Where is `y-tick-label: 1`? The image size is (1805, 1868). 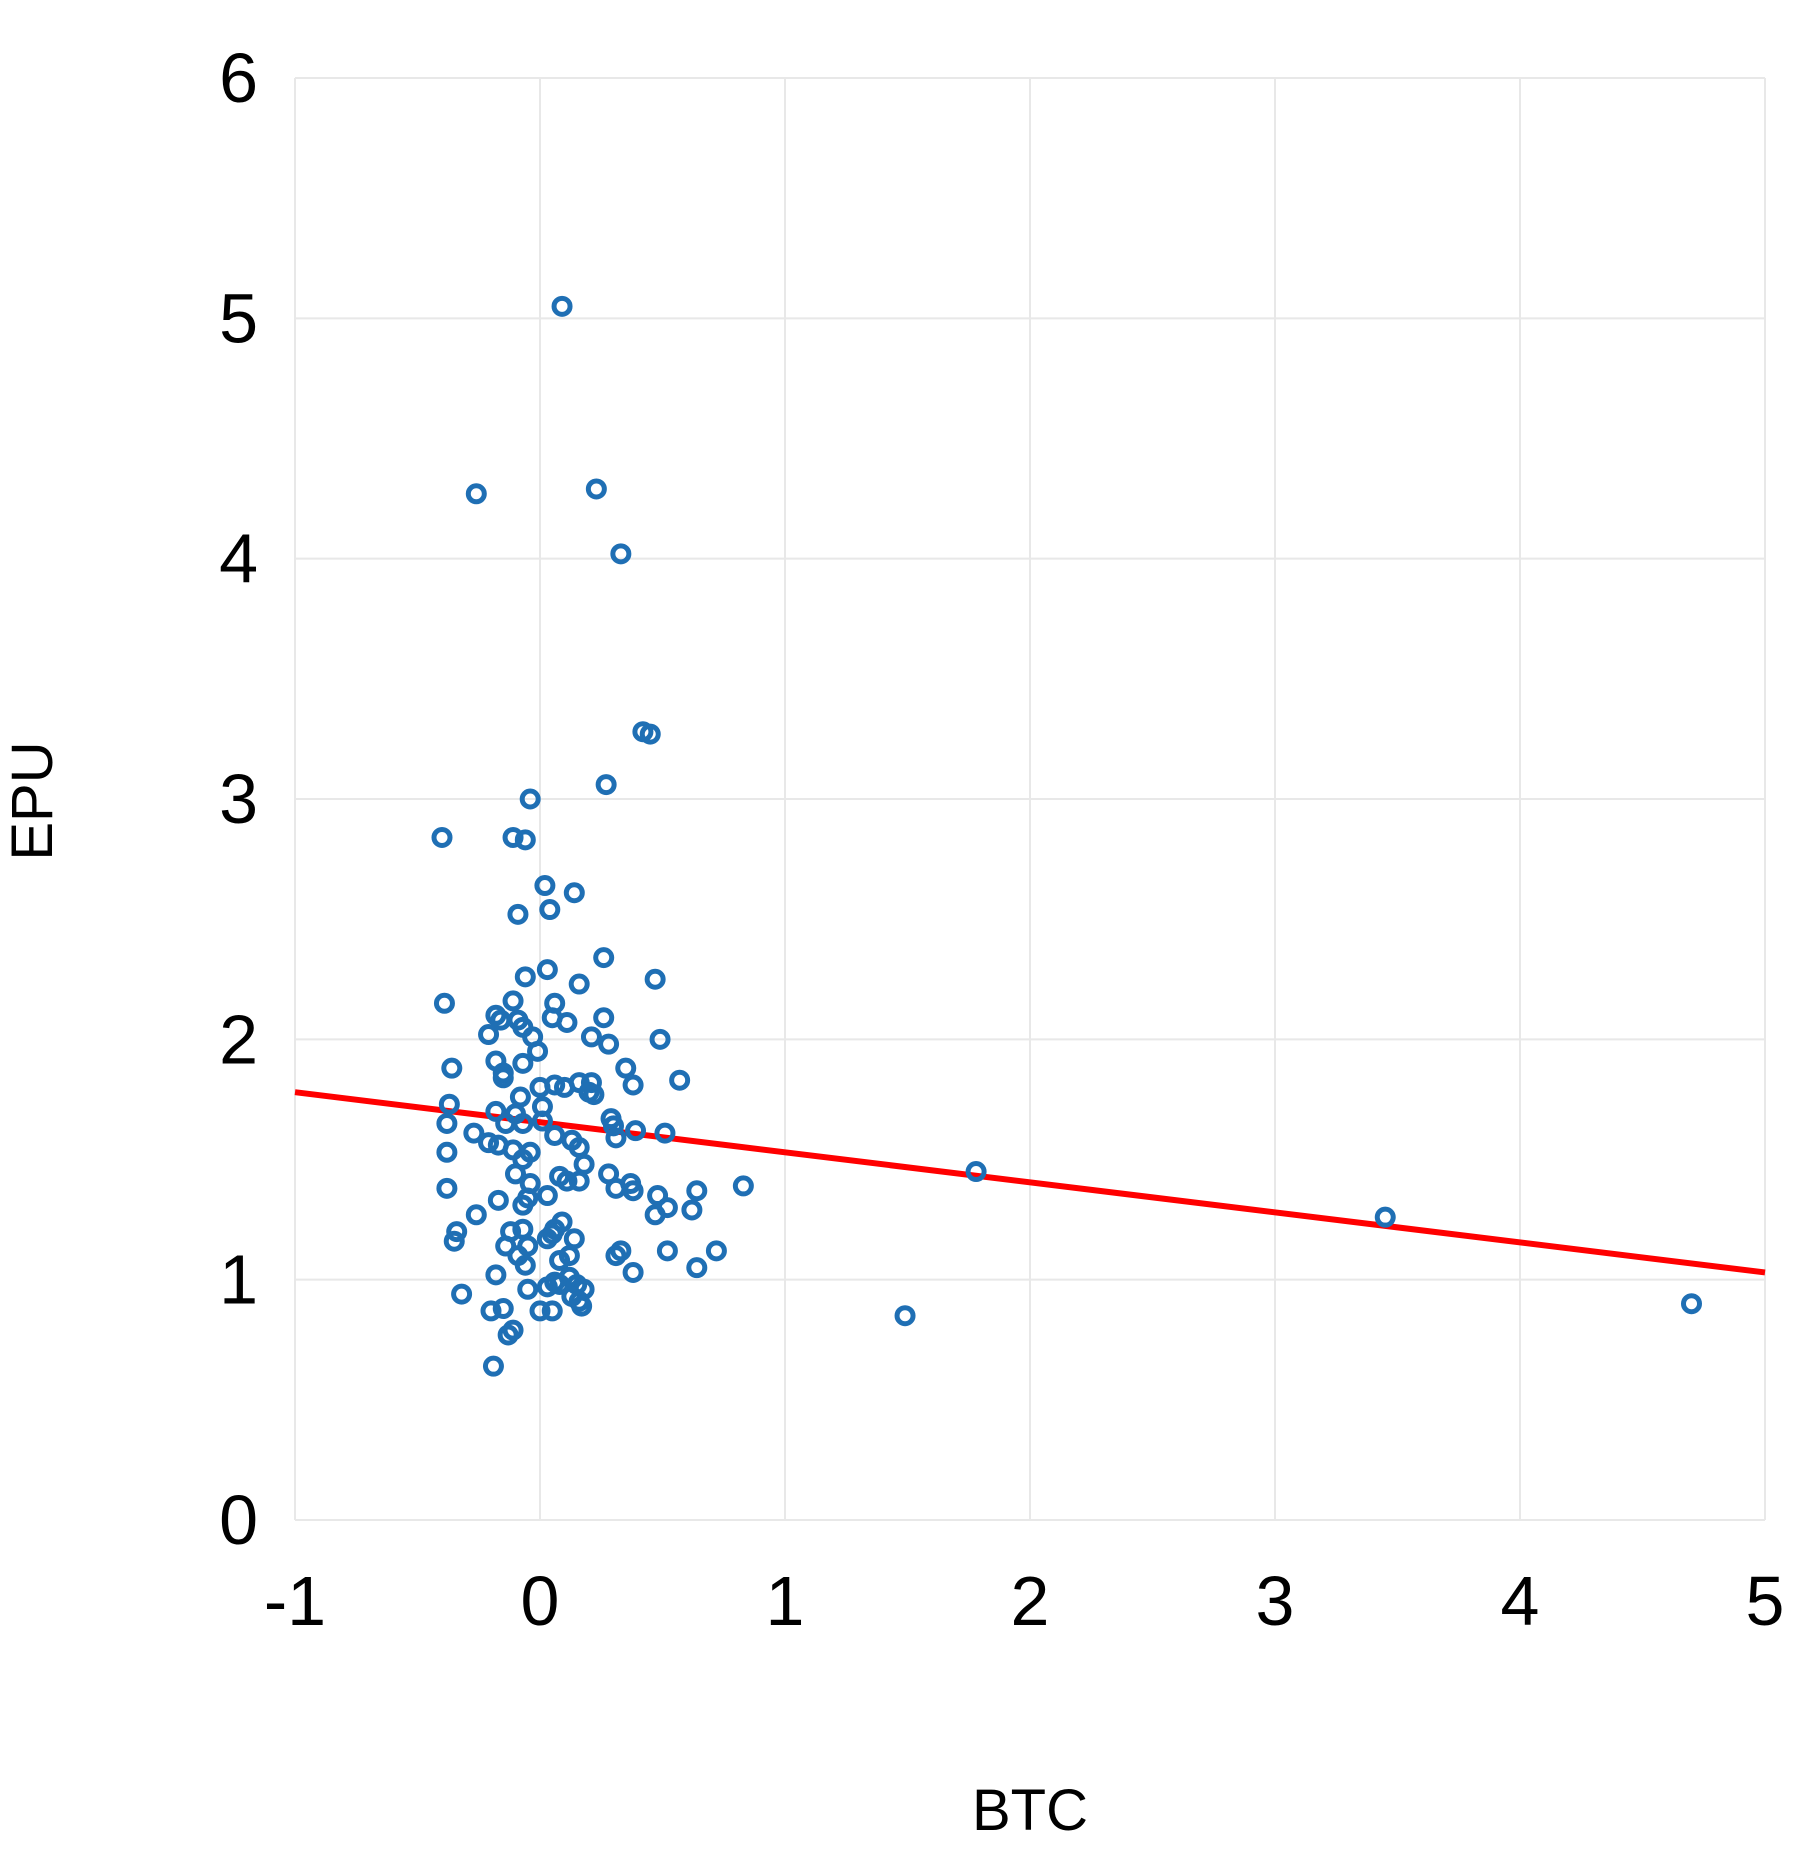
y-tick-label: 1 is located at coordinates (238, 1280).